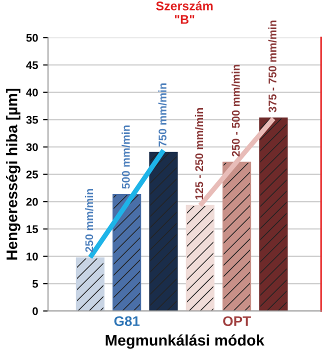 Image resolution: width=329 pixels, height=355 pixels. I want to click on annotation: 250 mm/min, so click(89, 220).